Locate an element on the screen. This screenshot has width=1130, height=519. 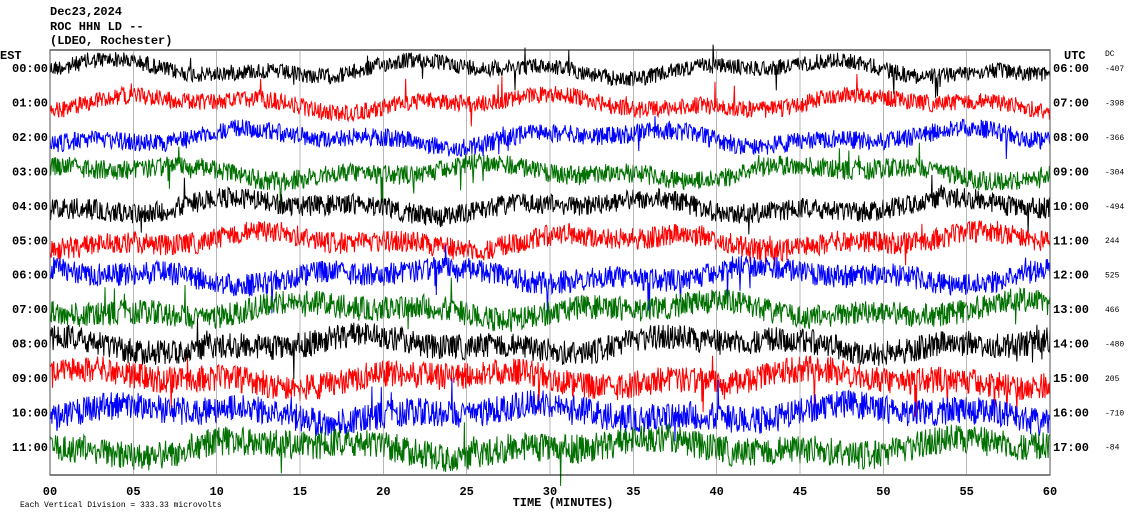
utc-label: 07:00 is located at coordinates (1071, 104).